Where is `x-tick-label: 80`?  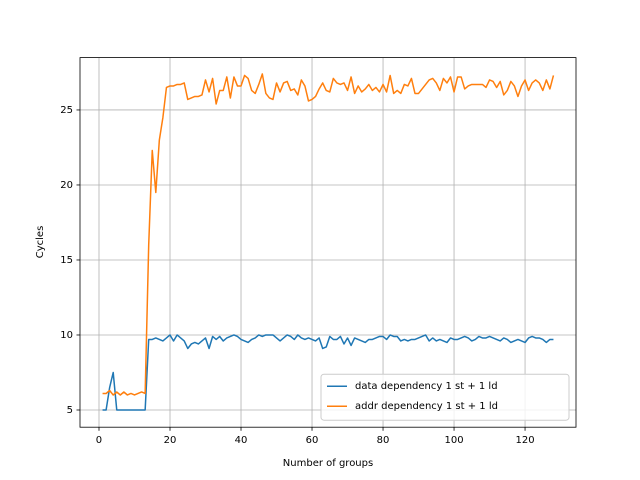
x-tick-label: 80 is located at coordinates (383, 440).